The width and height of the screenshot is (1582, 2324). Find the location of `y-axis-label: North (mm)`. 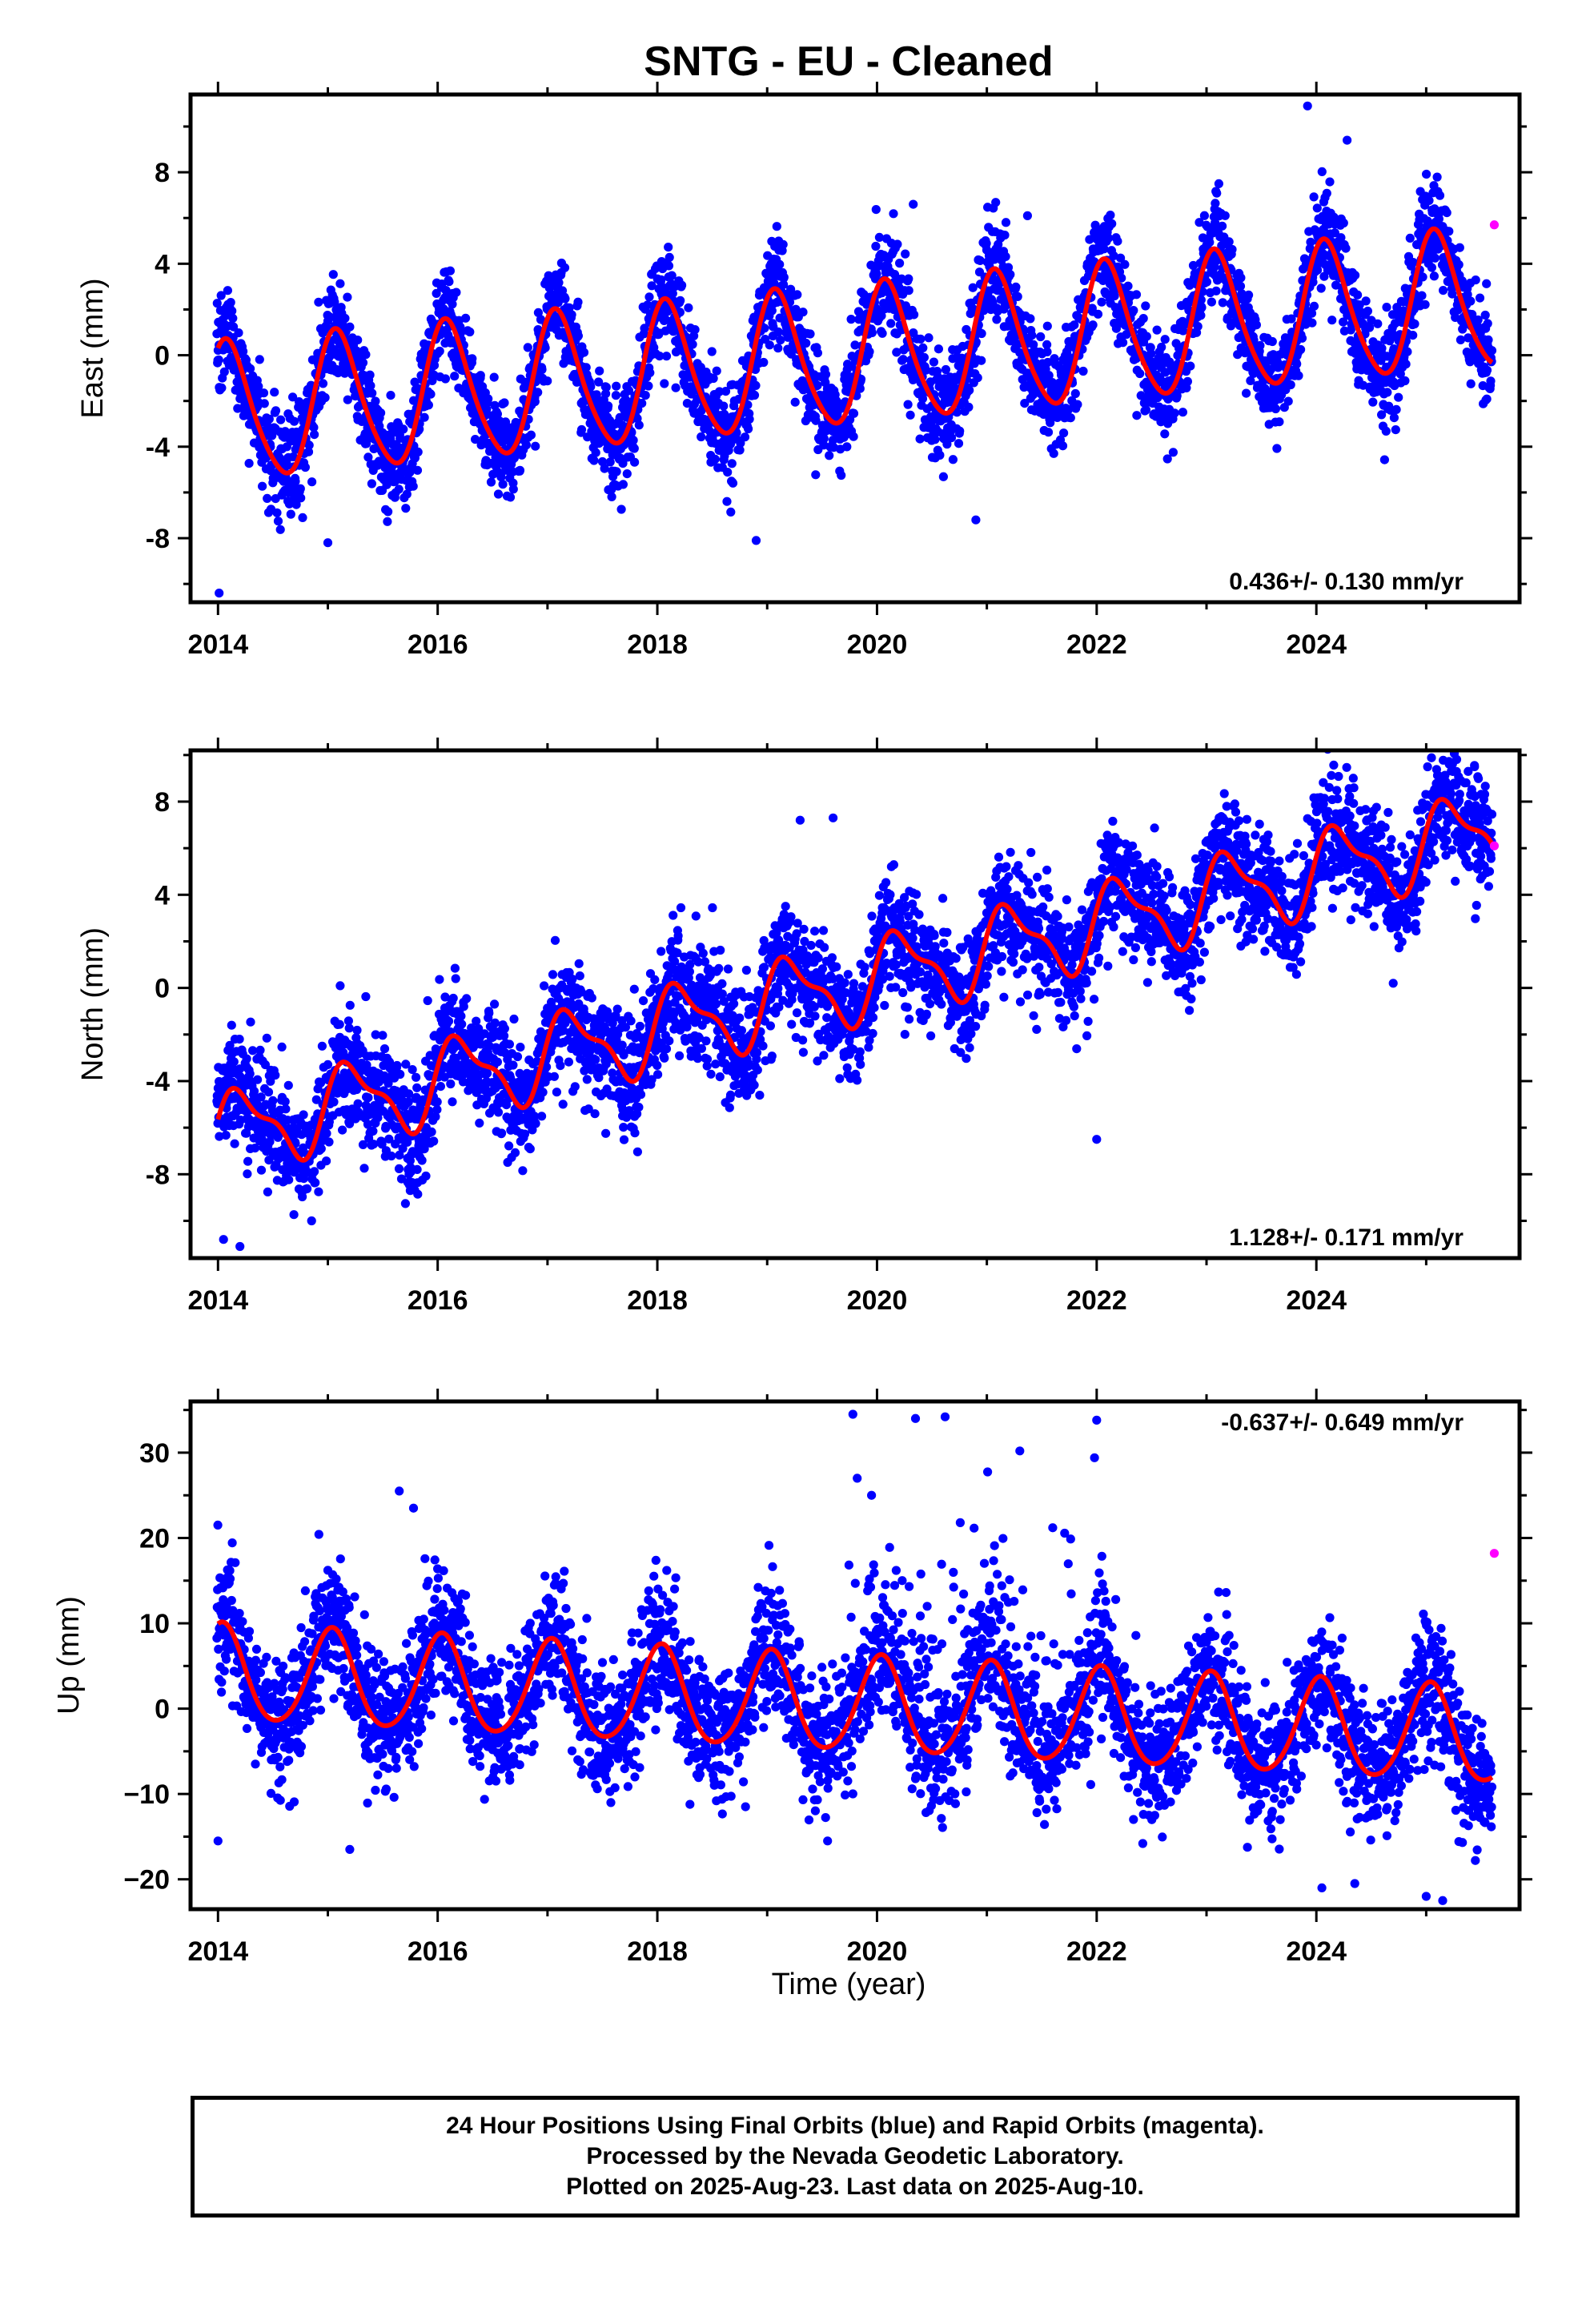

y-axis-label: North (mm) is located at coordinates (93, 1004).